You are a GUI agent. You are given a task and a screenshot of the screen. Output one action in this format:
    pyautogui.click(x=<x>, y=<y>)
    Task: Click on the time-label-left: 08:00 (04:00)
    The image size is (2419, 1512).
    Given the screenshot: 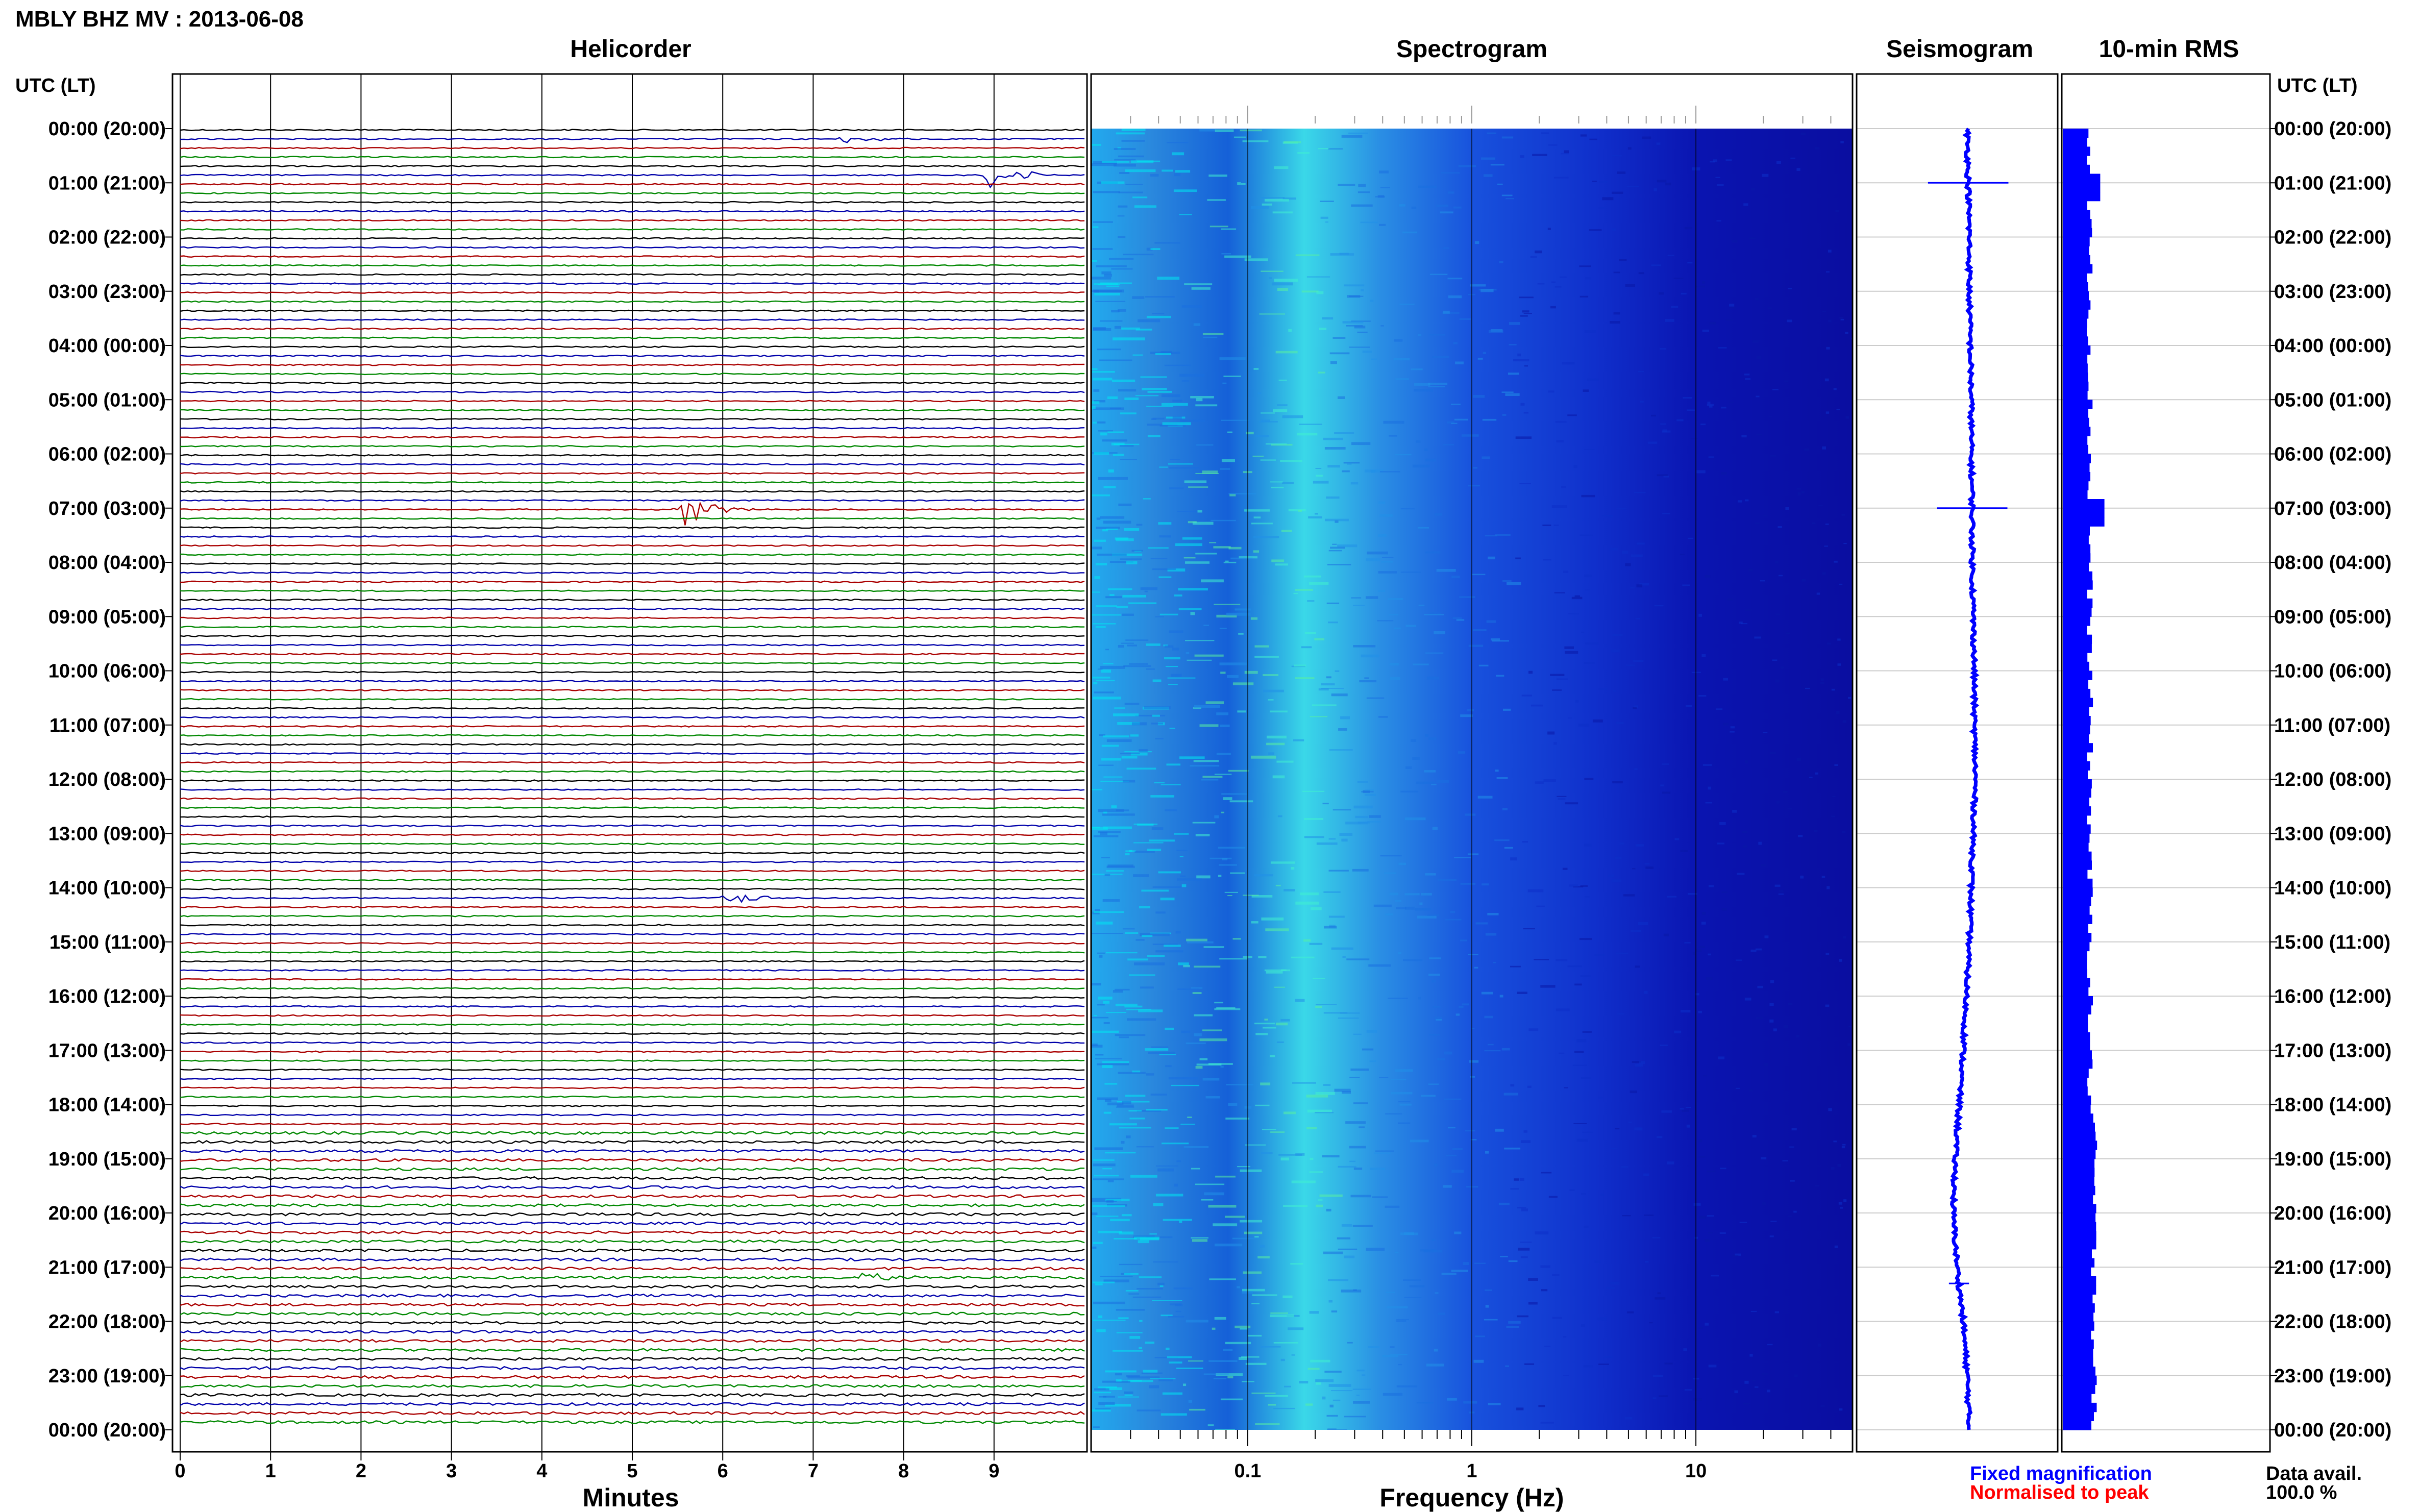 What is the action you would take?
    pyautogui.click(x=107, y=563)
    